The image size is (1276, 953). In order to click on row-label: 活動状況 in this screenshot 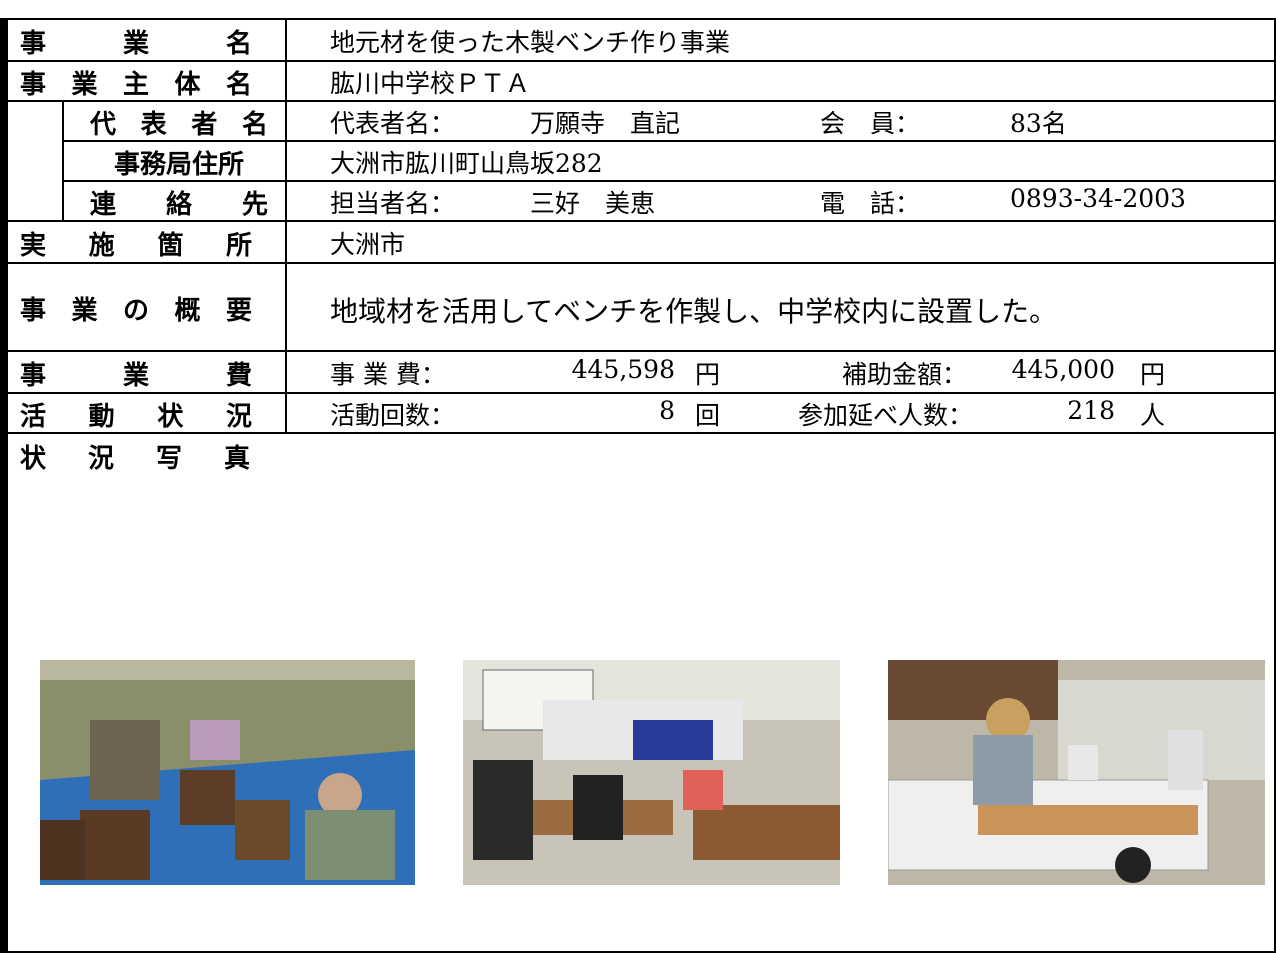, I will do `click(136, 417)`.